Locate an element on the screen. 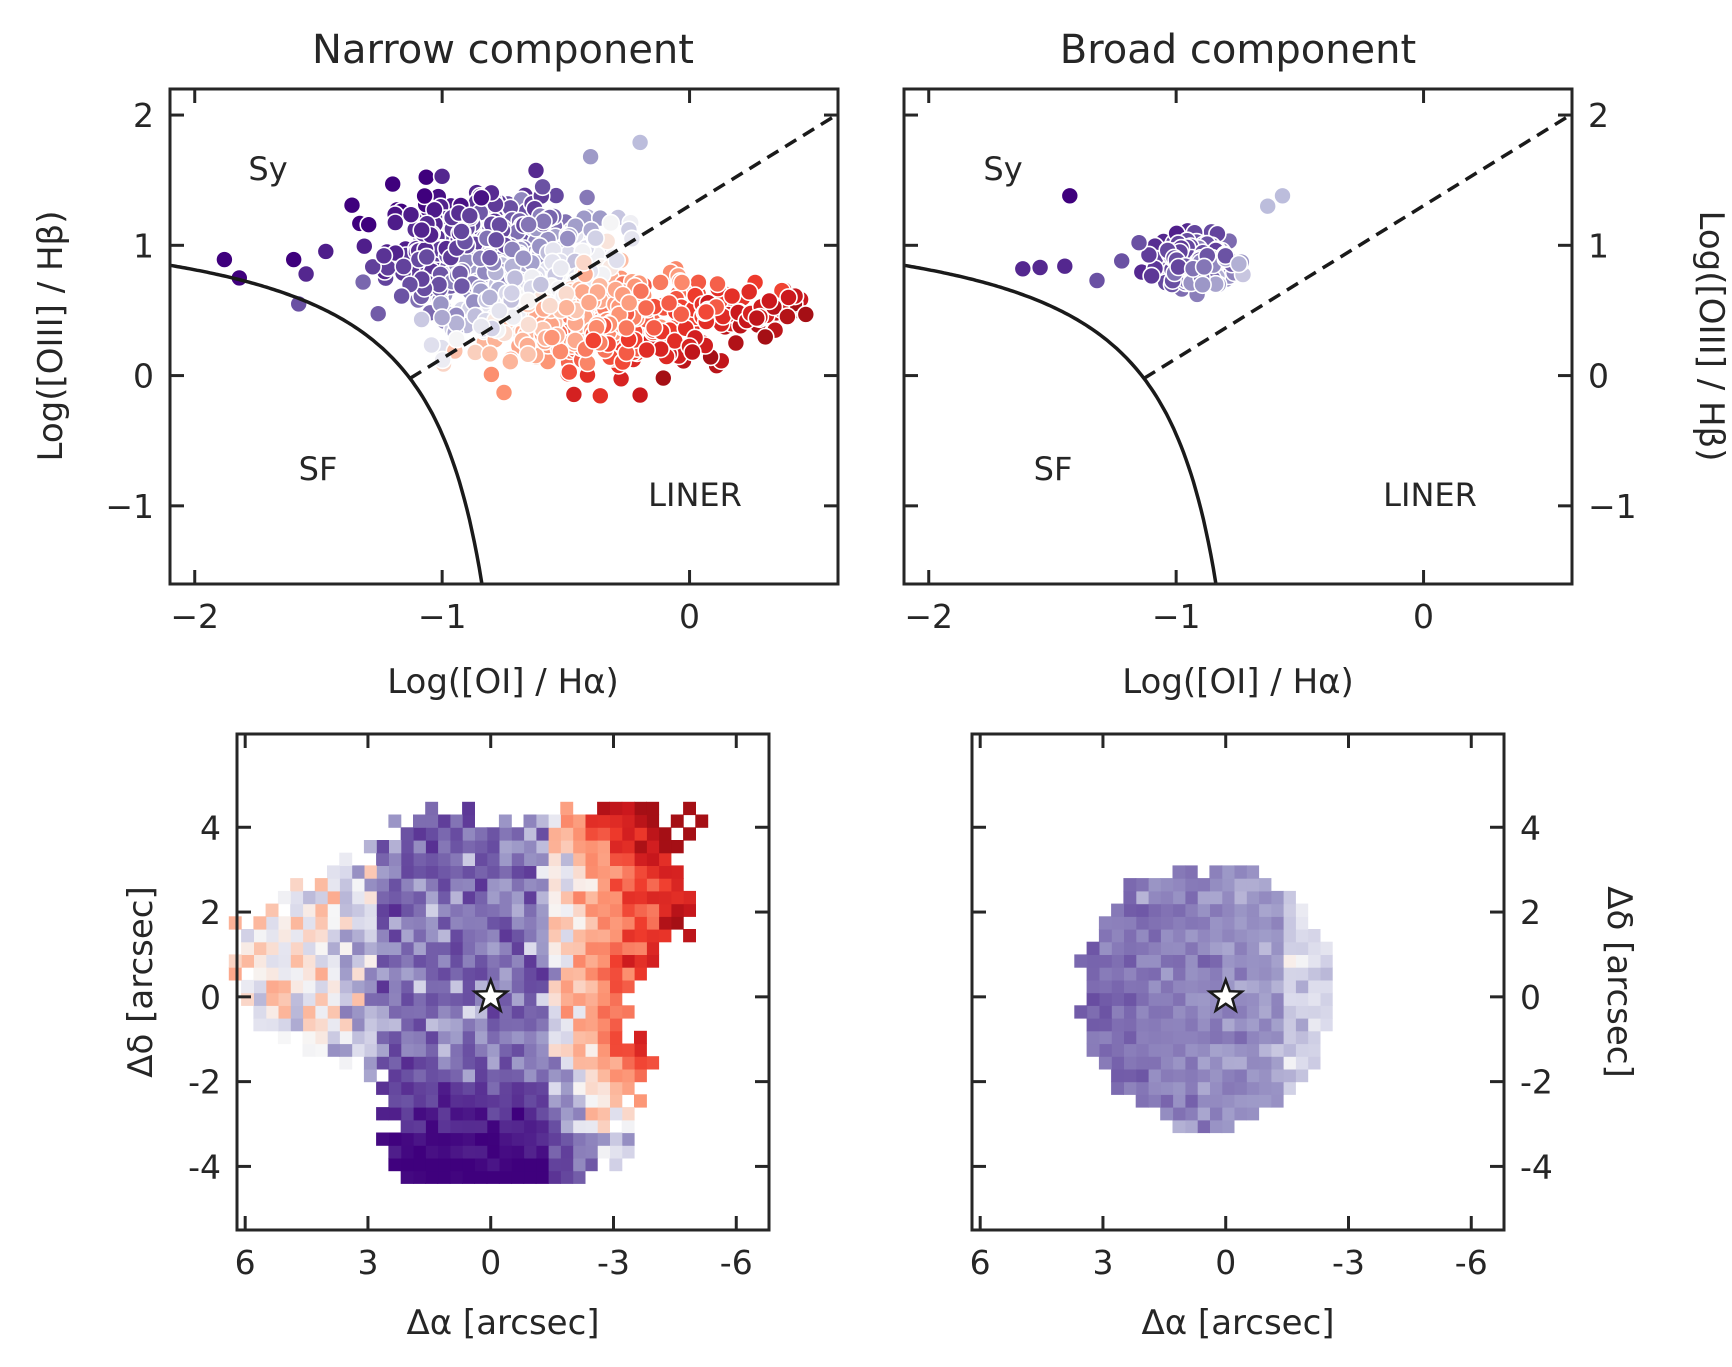  y-tick-label: 0 is located at coordinates (1530, 997).